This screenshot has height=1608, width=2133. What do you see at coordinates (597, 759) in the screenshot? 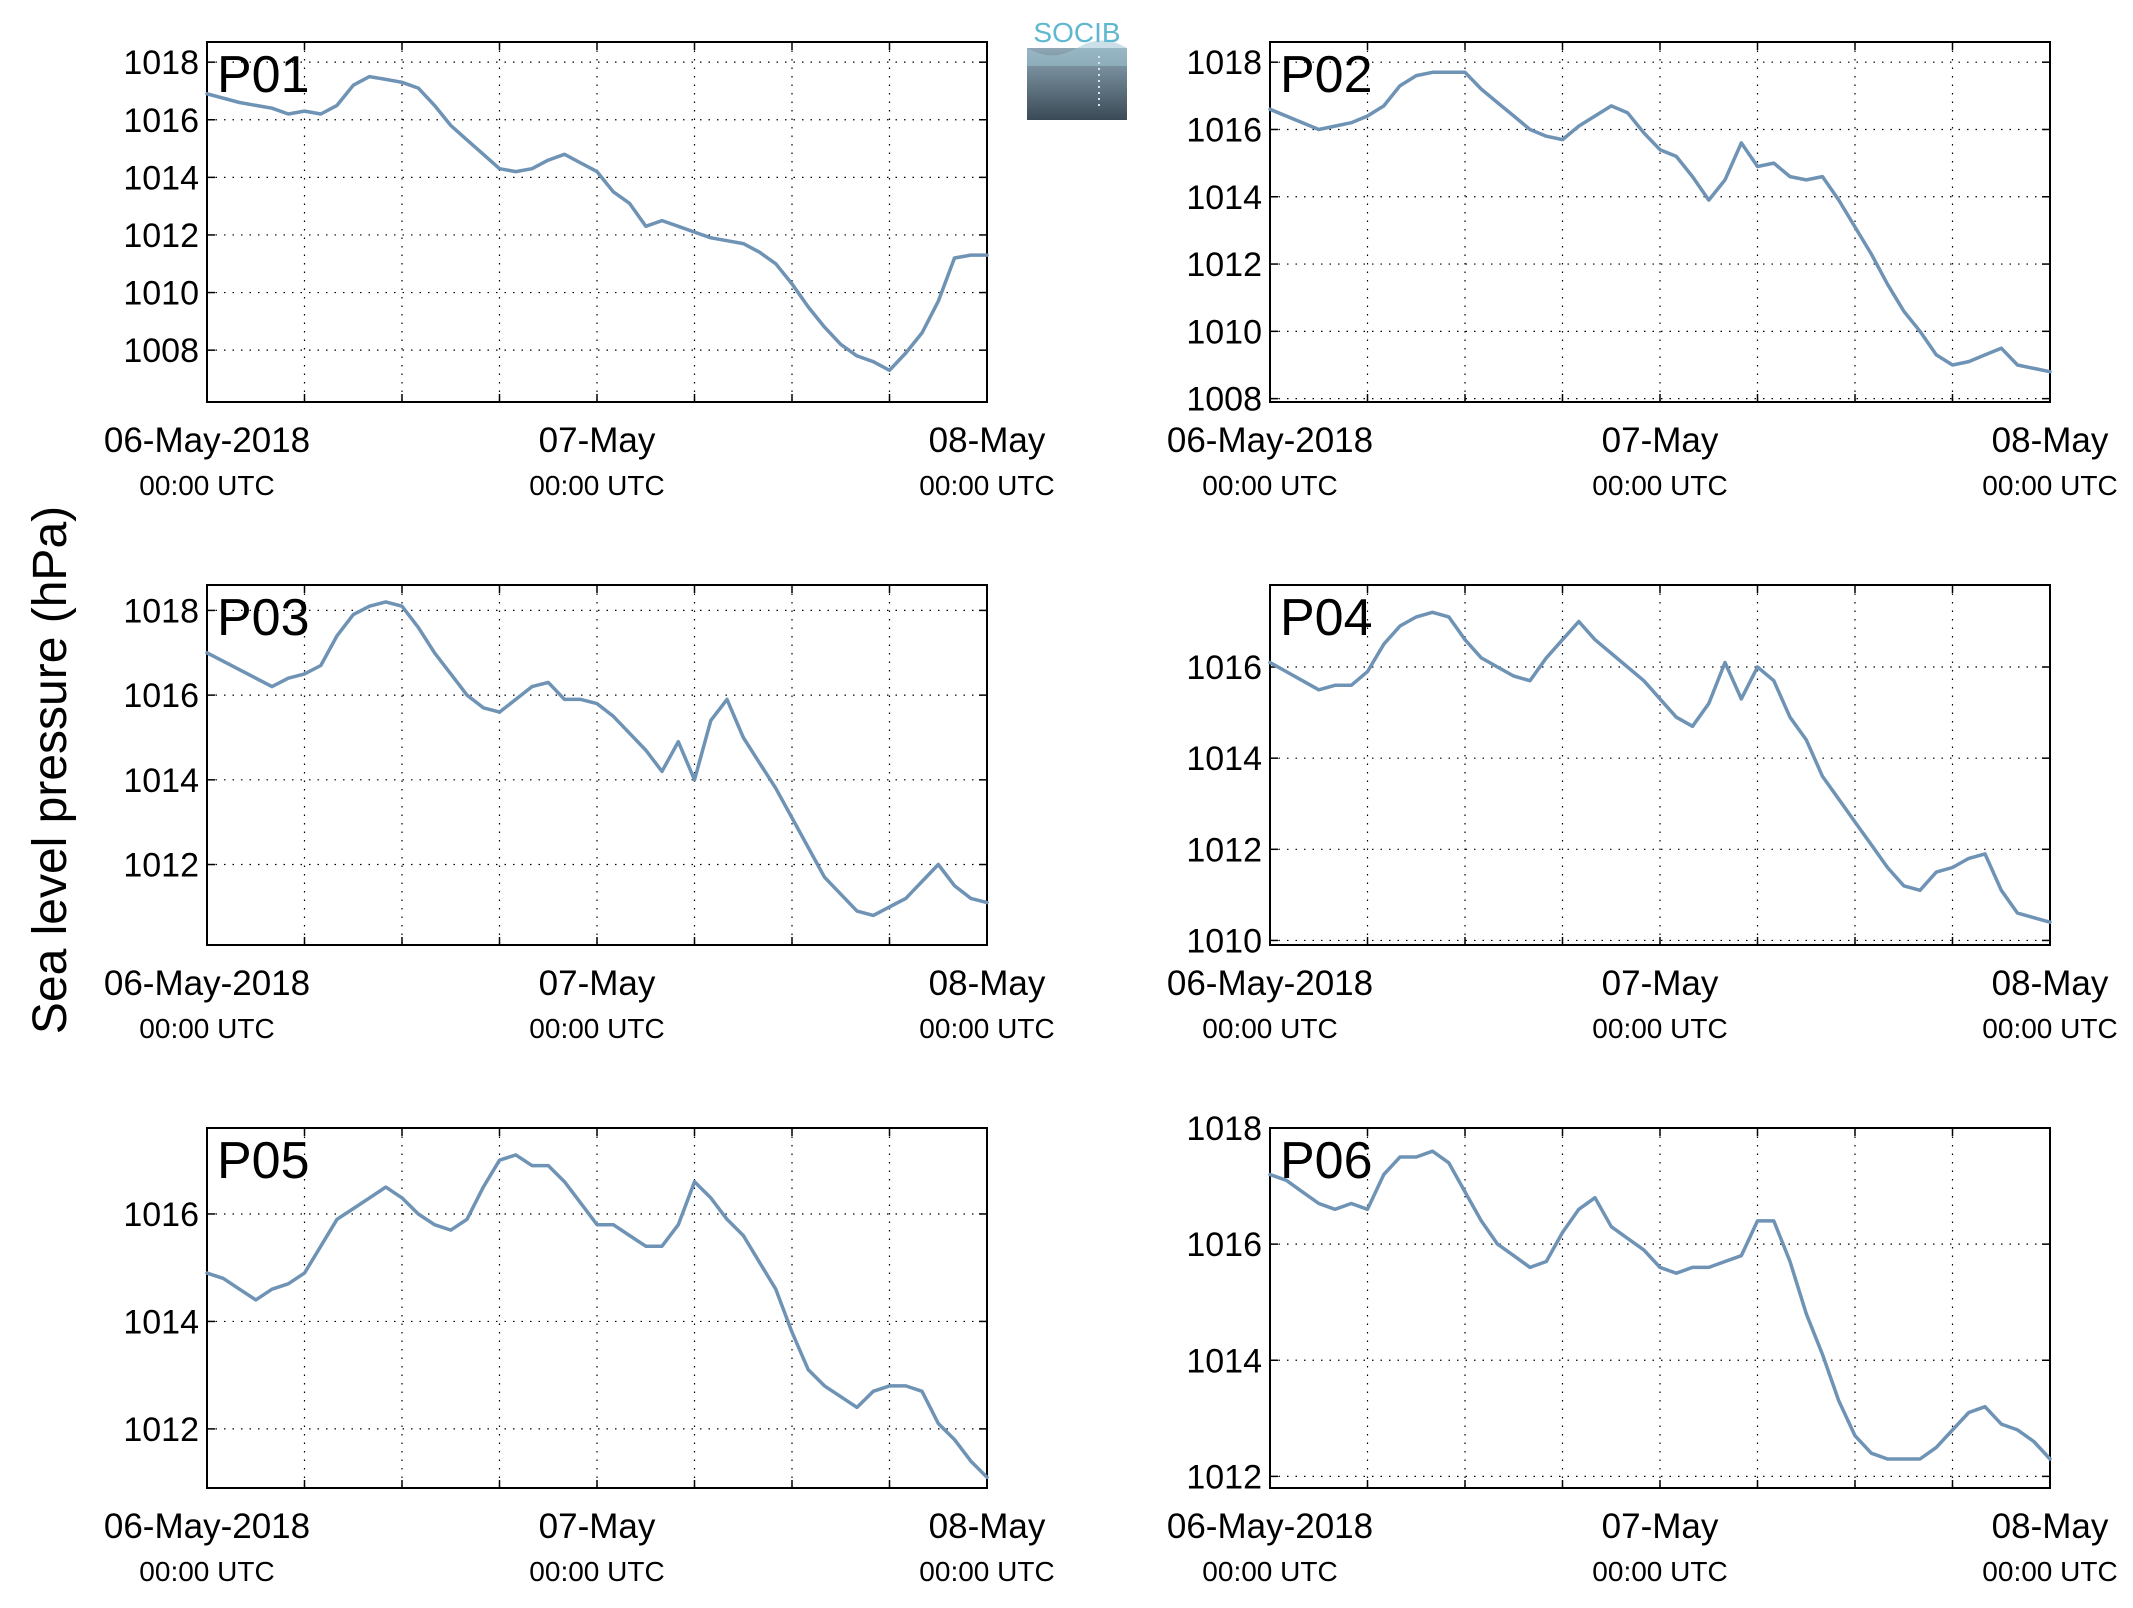
I see `series-line-p03` at bounding box center [597, 759].